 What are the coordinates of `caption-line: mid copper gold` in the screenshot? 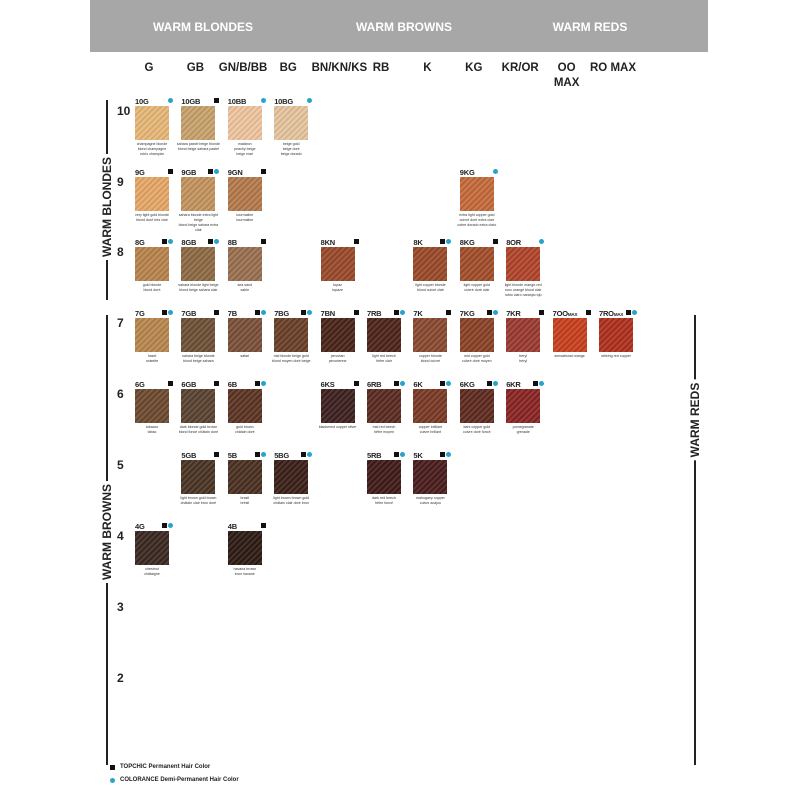 It's located at (477, 356).